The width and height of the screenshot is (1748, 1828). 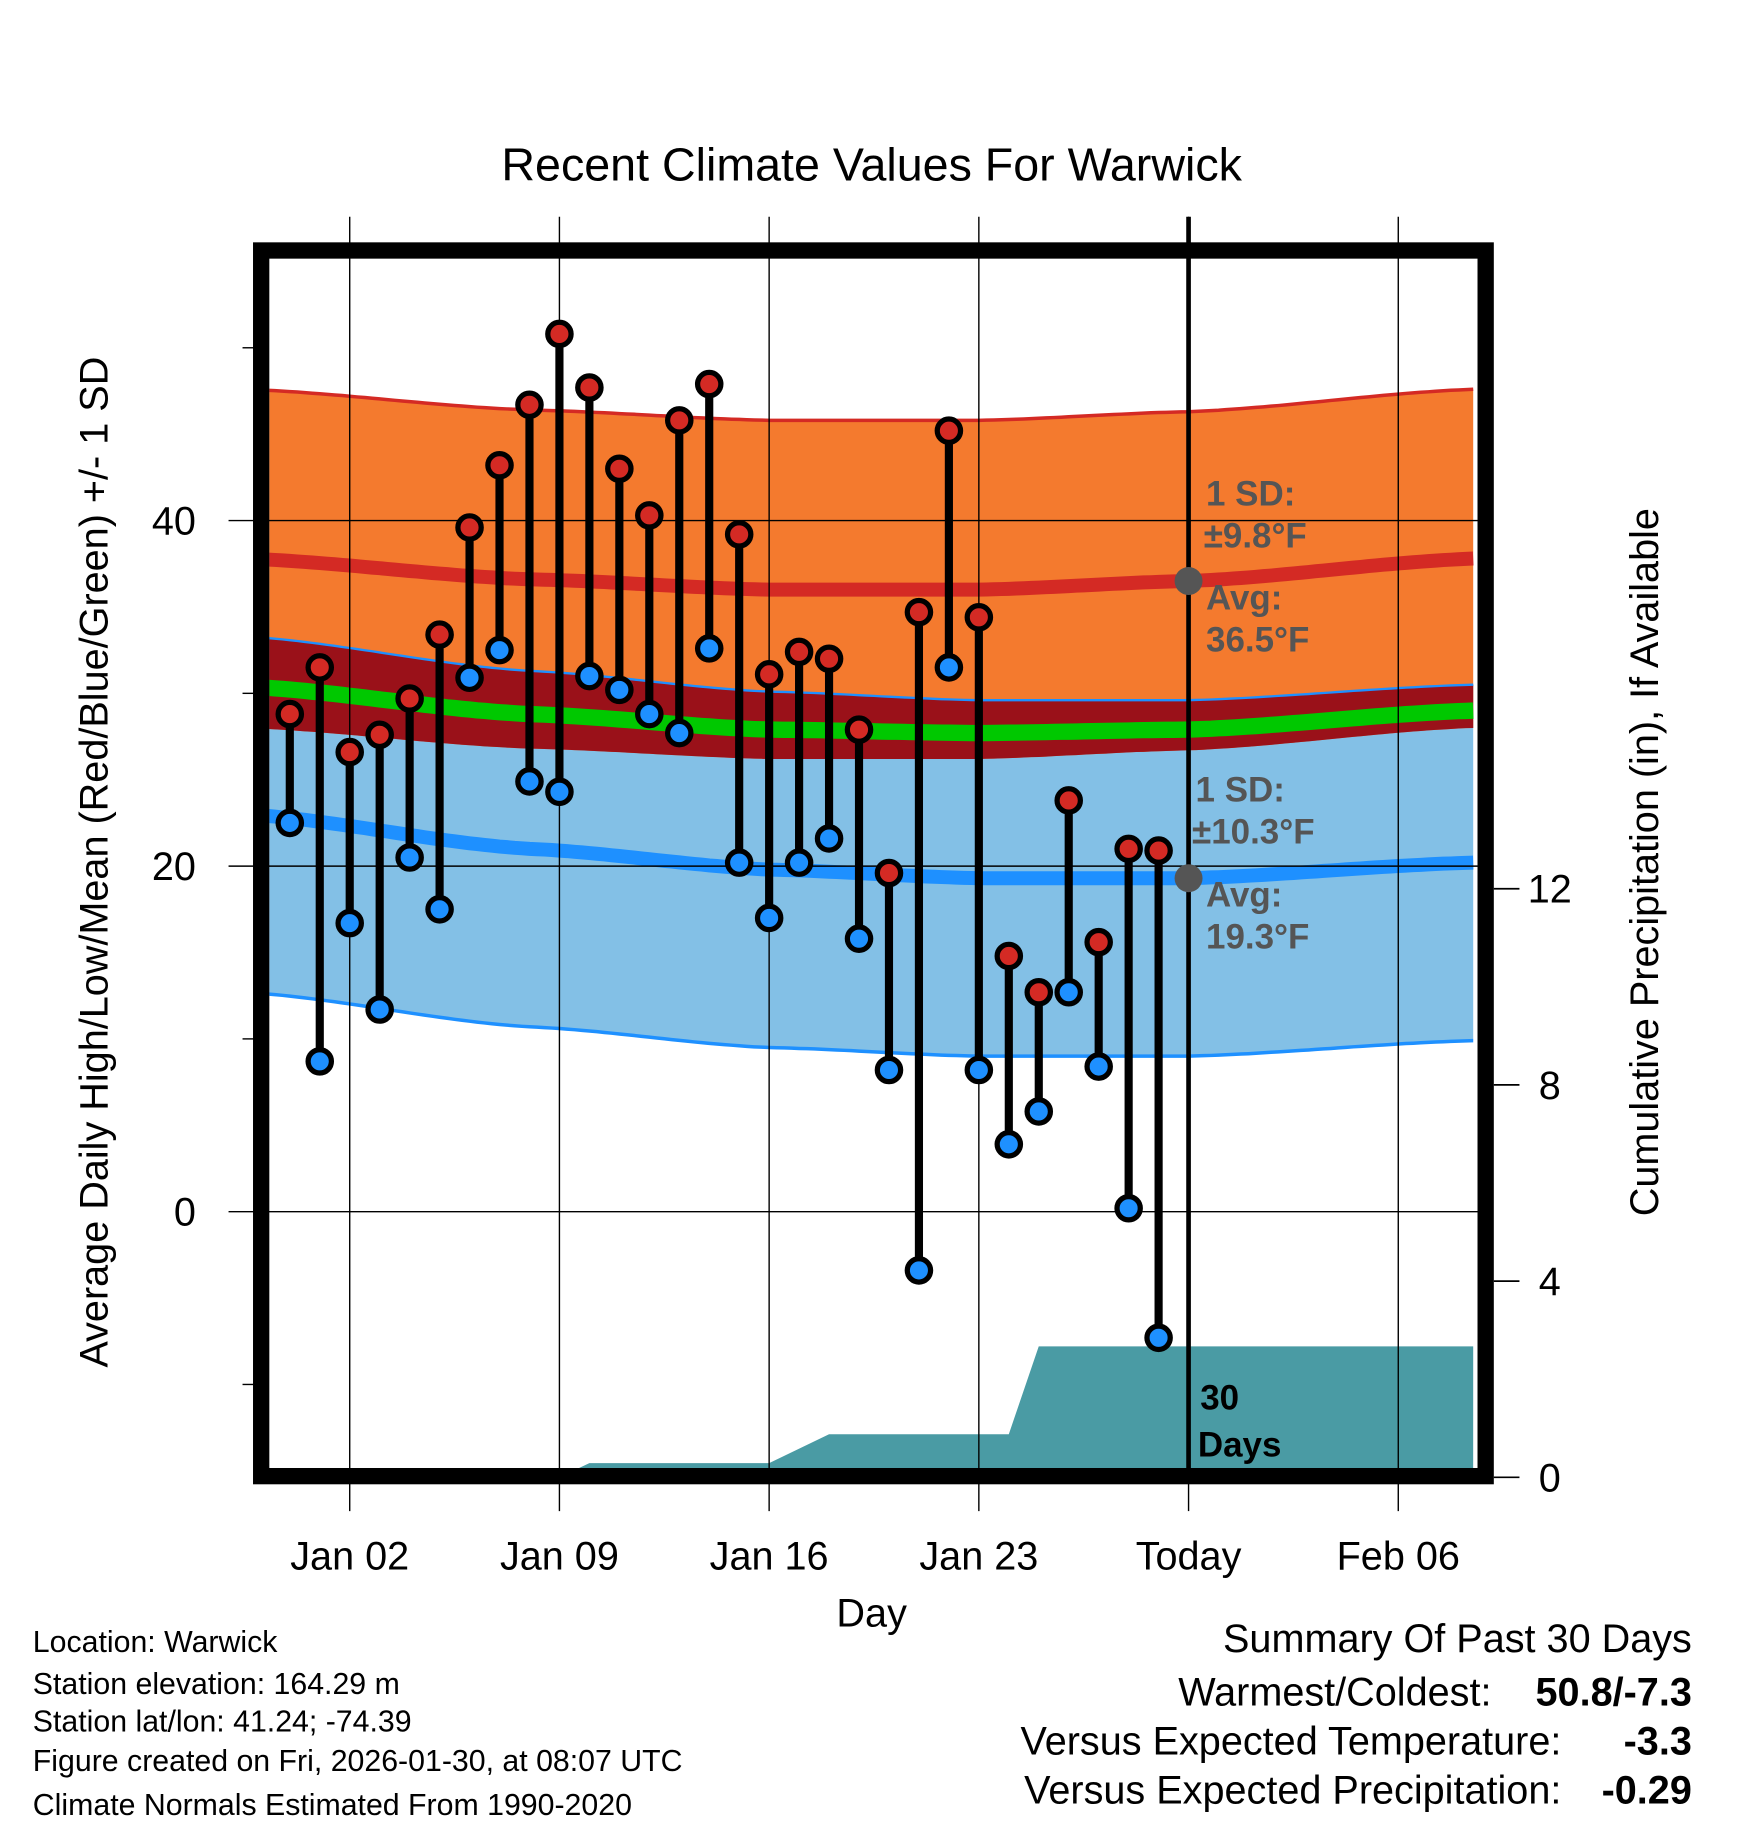 What do you see at coordinates (1550, 1282) in the screenshot?
I see `y2-tick-label: 4` at bounding box center [1550, 1282].